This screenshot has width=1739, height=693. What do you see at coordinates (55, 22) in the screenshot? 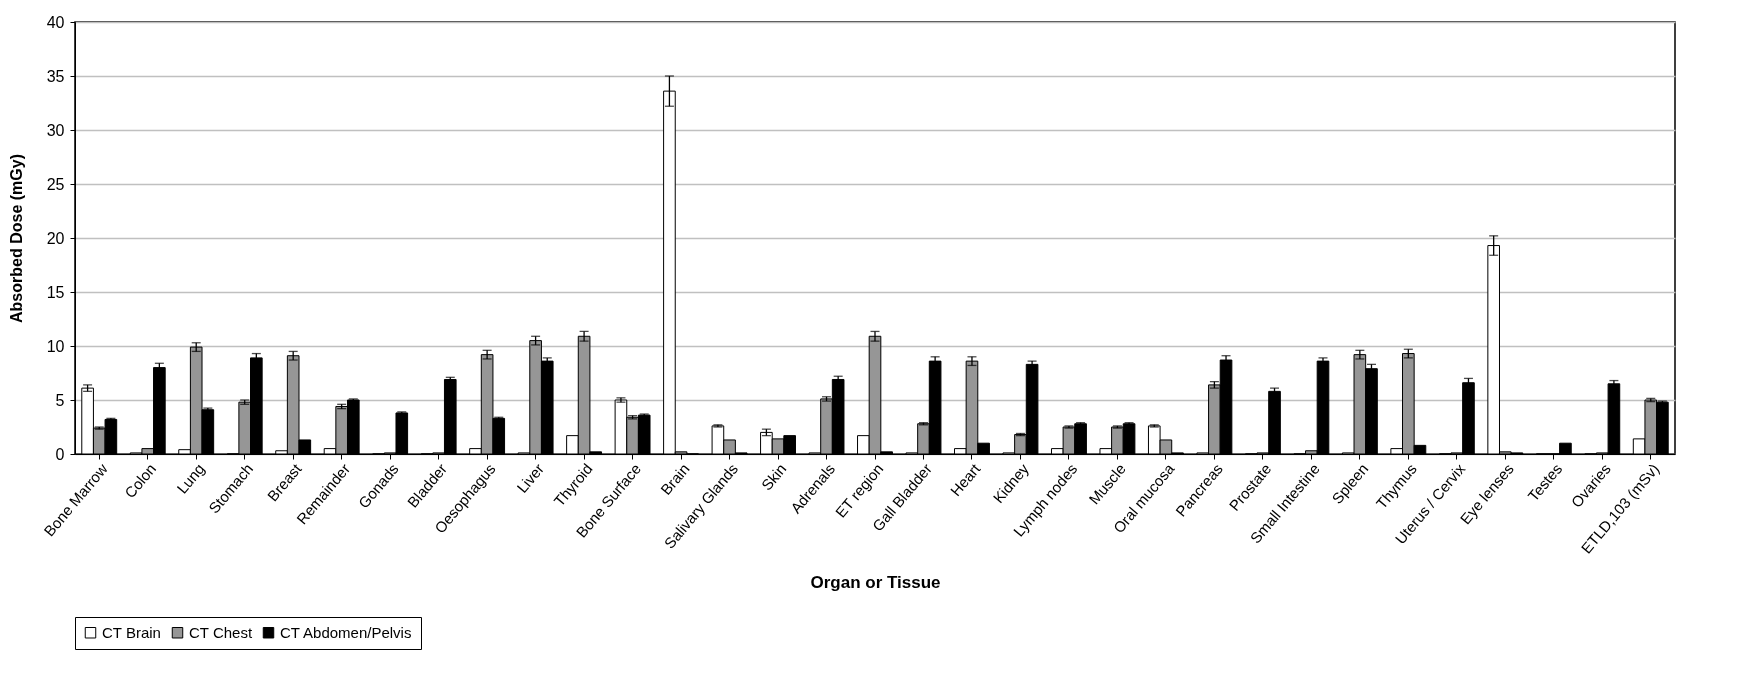
I see `y-tick-label: 40` at bounding box center [55, 22].